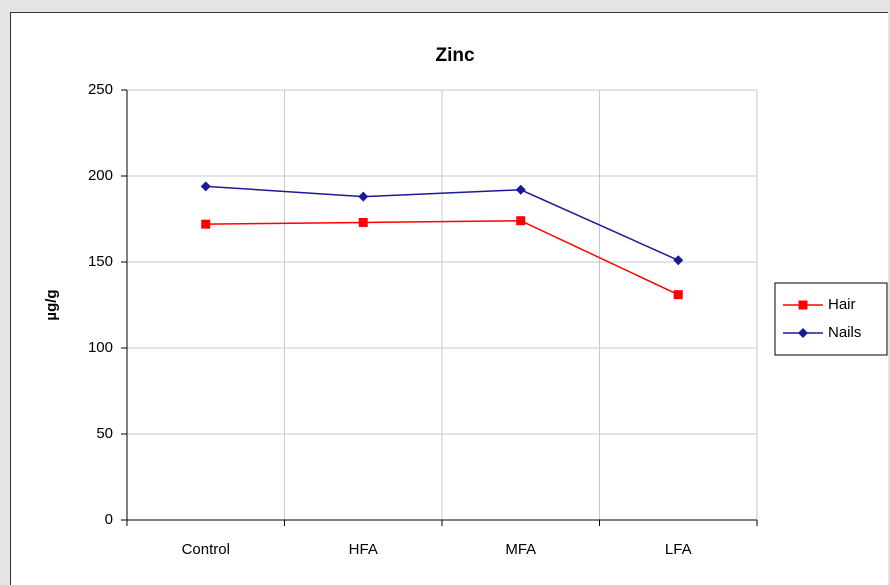 The image size is (890, 585). What do you see at coordinates (109, 519) in the screenshot?
I see `y-tick-label: 0` at bounding box center [109, 519].